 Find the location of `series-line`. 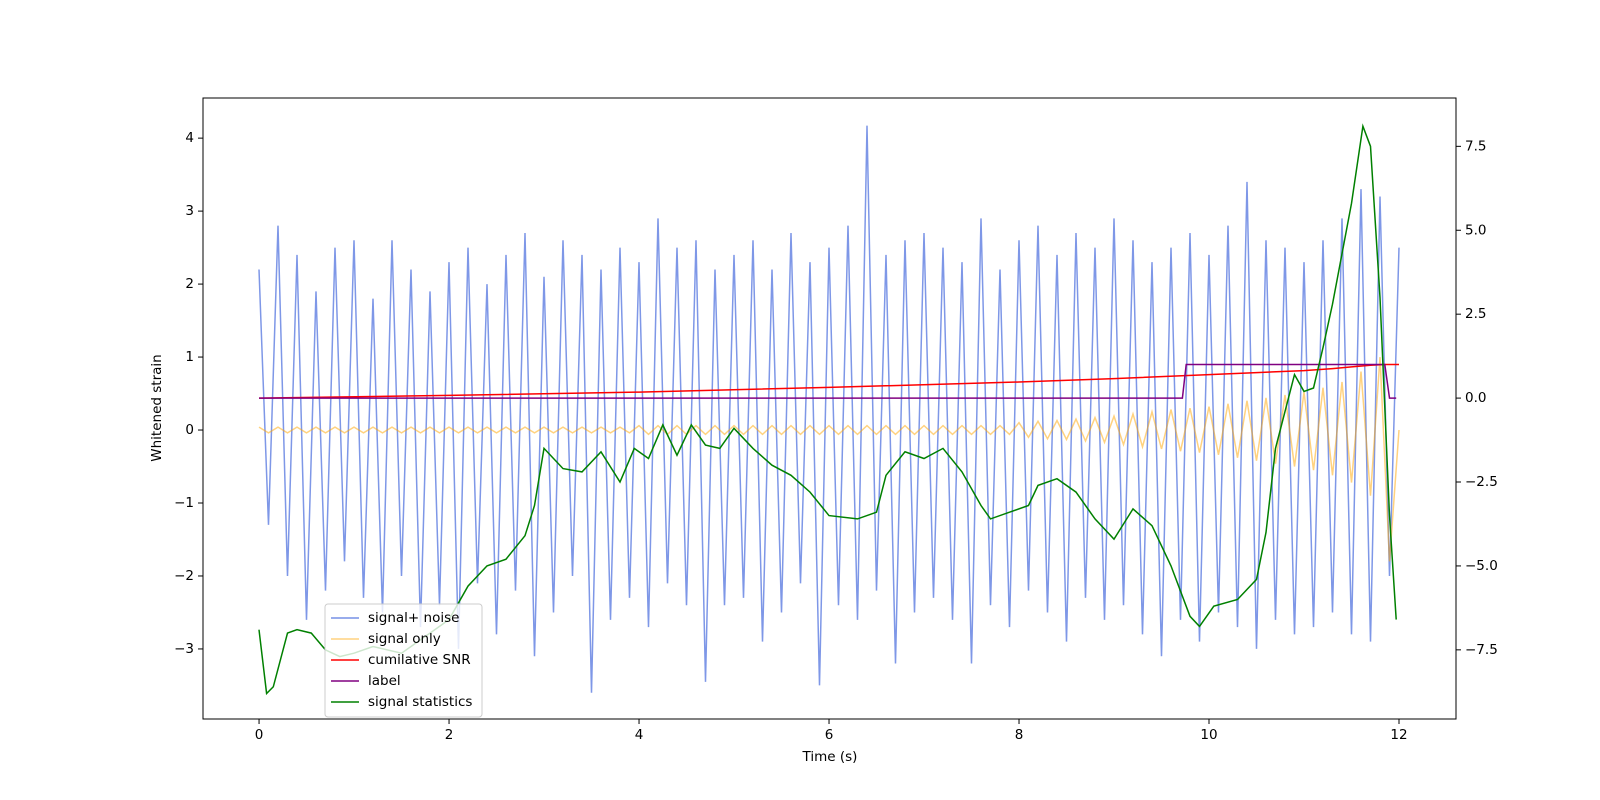

series-line is located at coordinates (828, 381).